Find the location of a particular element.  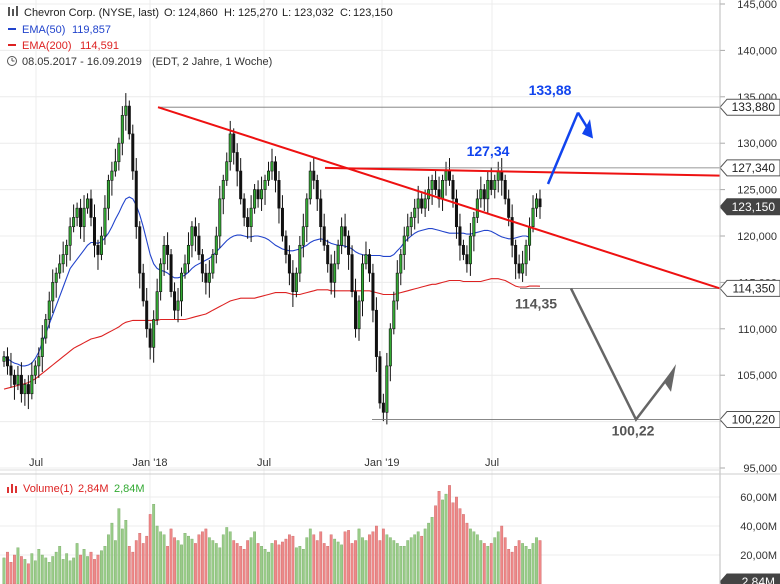

y-tick-label: 120,000 is located at coordinates (757, 237).